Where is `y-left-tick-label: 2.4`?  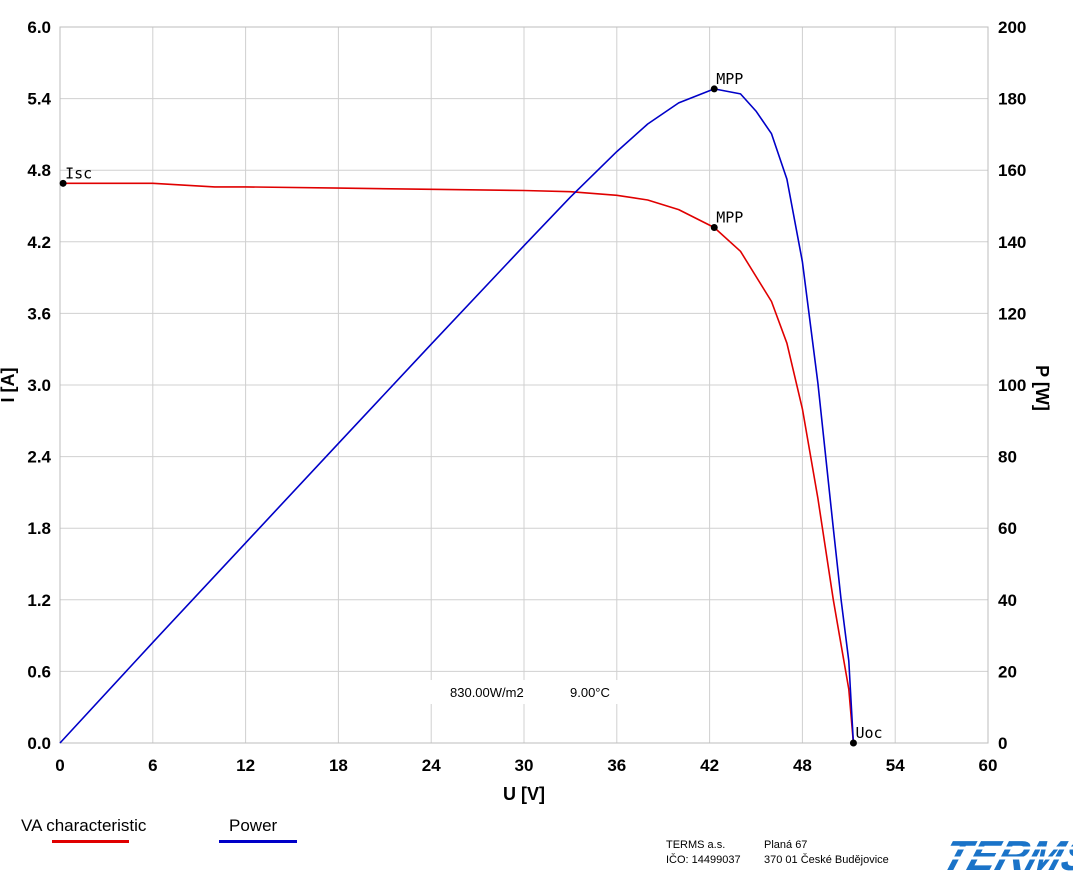 y-left-tick-label: 2.4 is located at coordinates (39, 457).